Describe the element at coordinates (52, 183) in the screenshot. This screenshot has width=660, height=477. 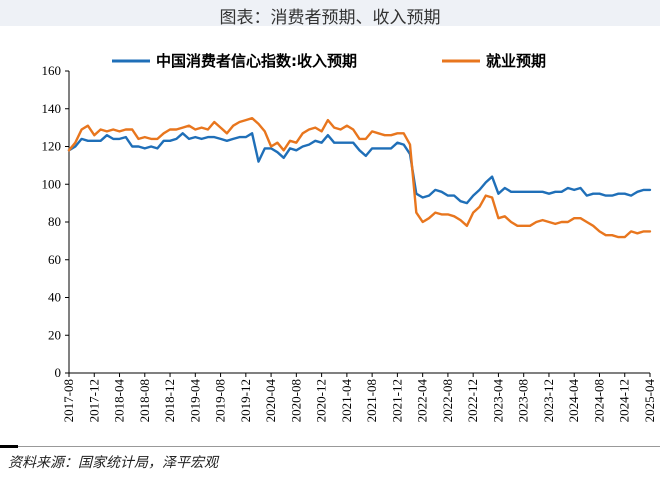
I see `y-tick-label: 100` at that location.